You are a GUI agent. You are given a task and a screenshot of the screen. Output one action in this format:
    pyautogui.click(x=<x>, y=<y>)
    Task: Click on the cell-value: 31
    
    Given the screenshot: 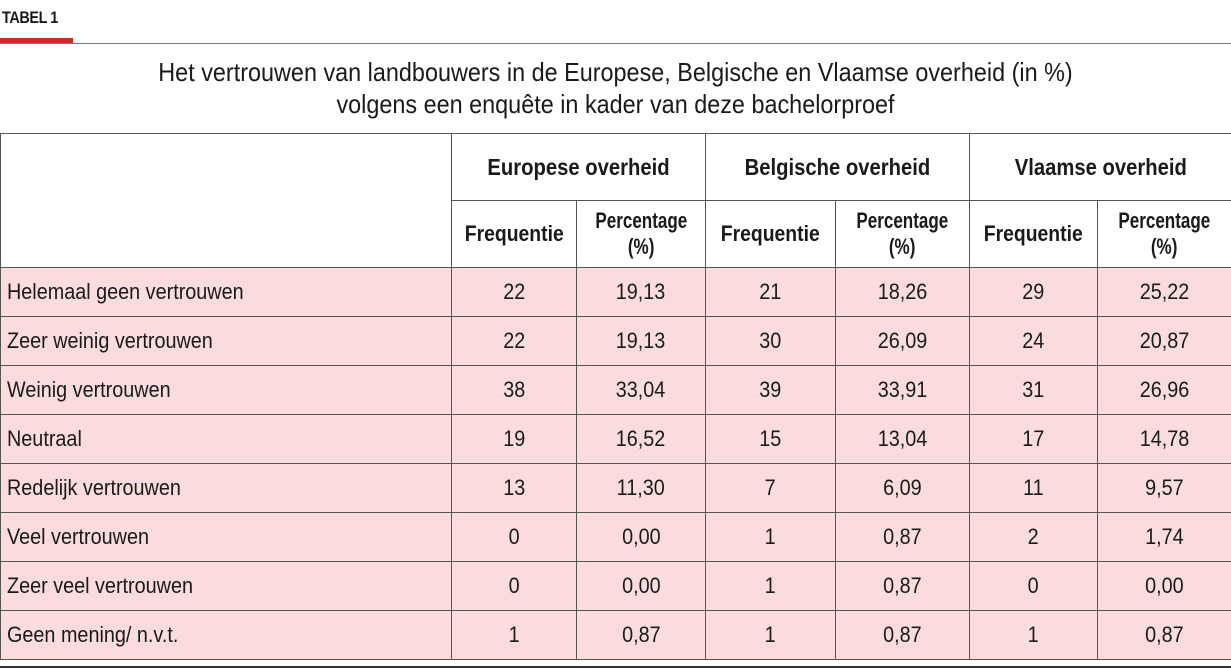 What is the action you would take?
    pyautogui.click(x=1033, y=389)
    